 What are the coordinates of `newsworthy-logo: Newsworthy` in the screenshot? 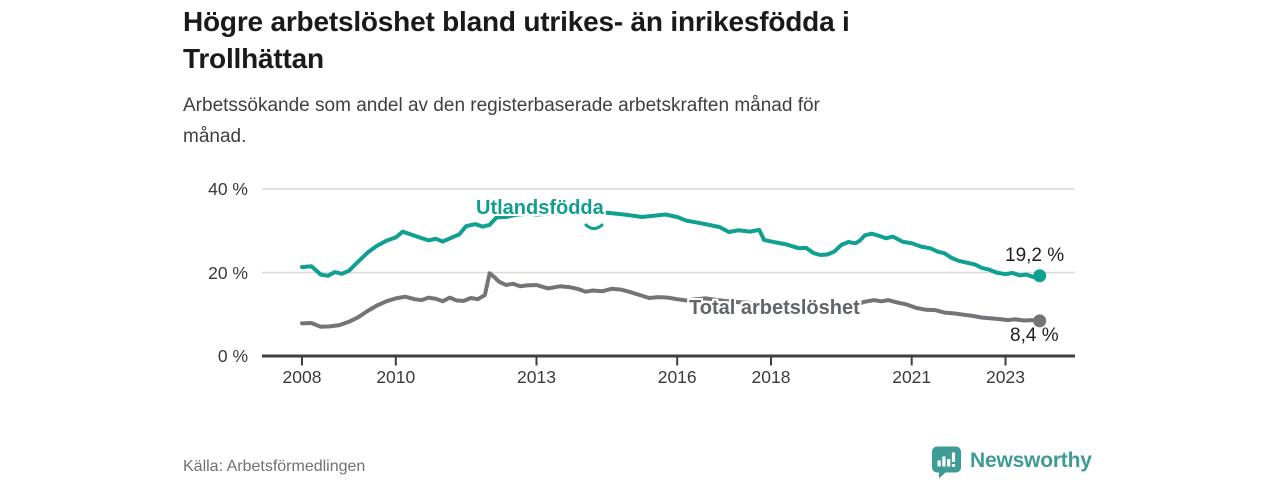 It's located at (1011, 462).